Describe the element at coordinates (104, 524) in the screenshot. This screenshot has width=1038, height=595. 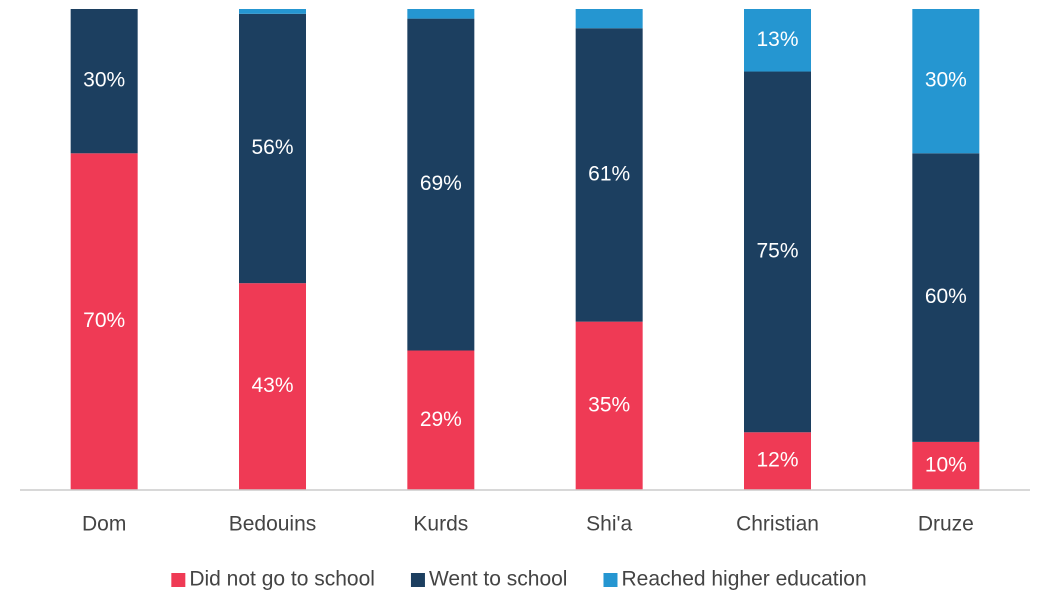
I see `x-tick-label: Dom` at that location.